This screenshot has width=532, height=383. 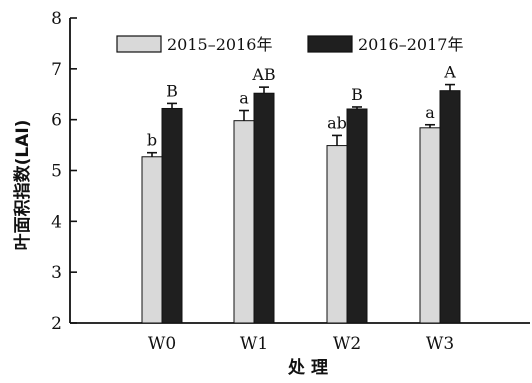 What do you see at coordinates (56, 172) in the screenshot?
I see `y-tick-label: 5` at bounding box center [56, 172].